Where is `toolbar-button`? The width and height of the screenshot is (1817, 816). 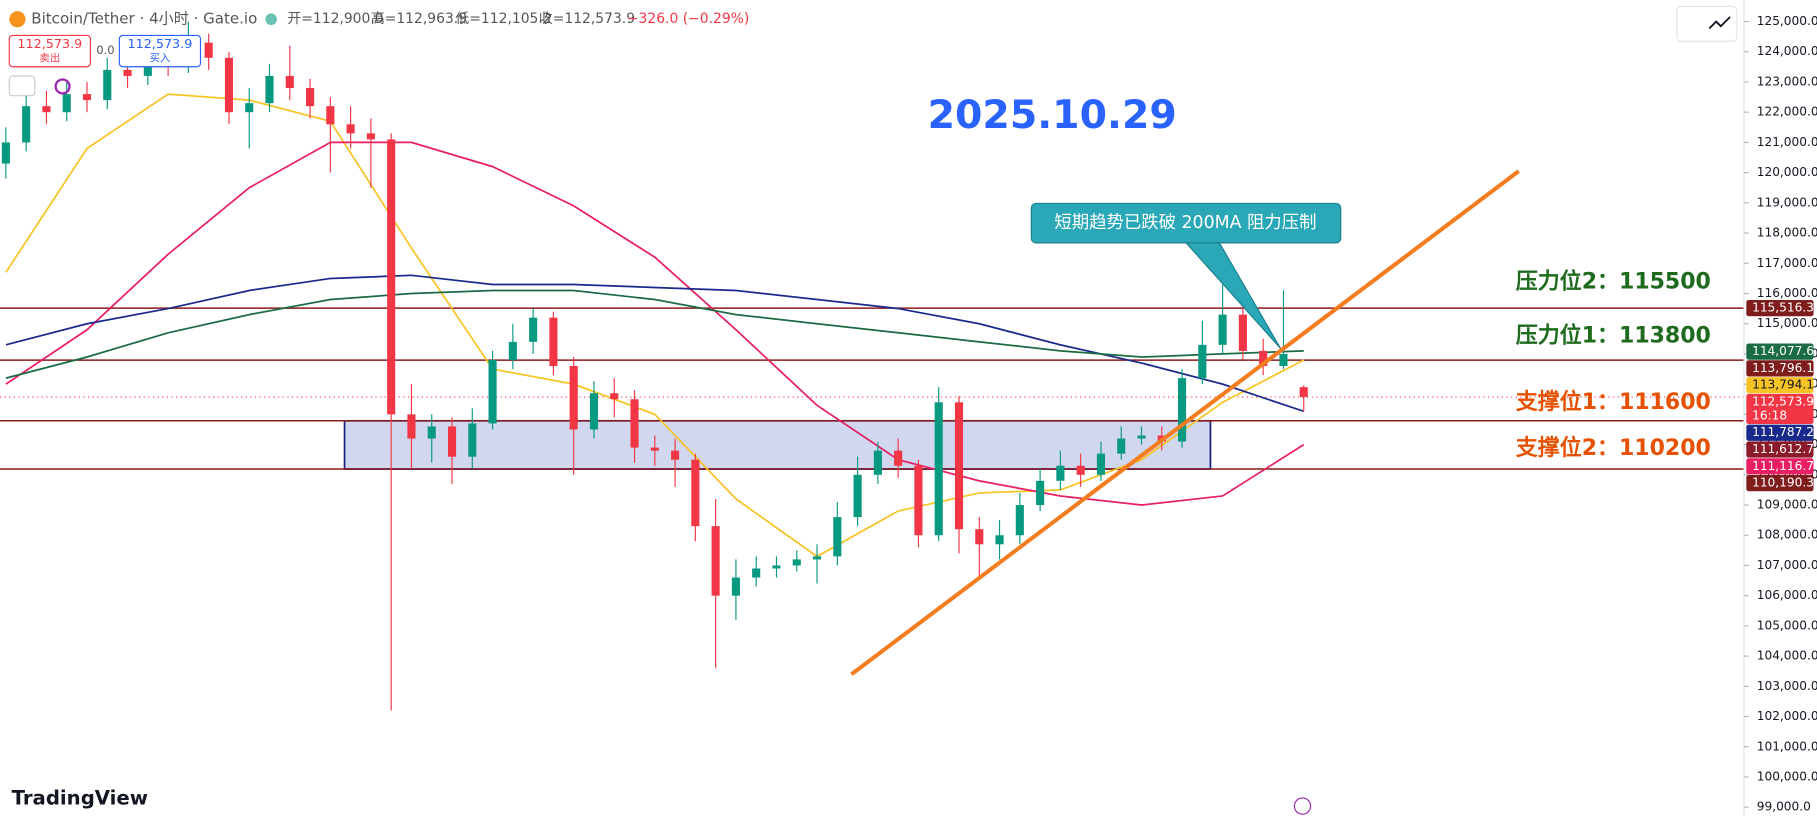 toolbar-button is located at coordinates (1707, 23).